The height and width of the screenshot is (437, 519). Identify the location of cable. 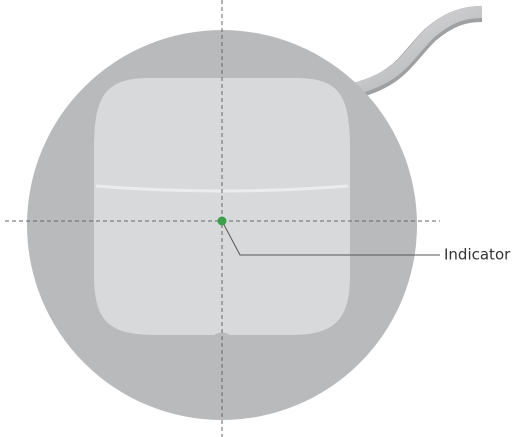
(415, 51).